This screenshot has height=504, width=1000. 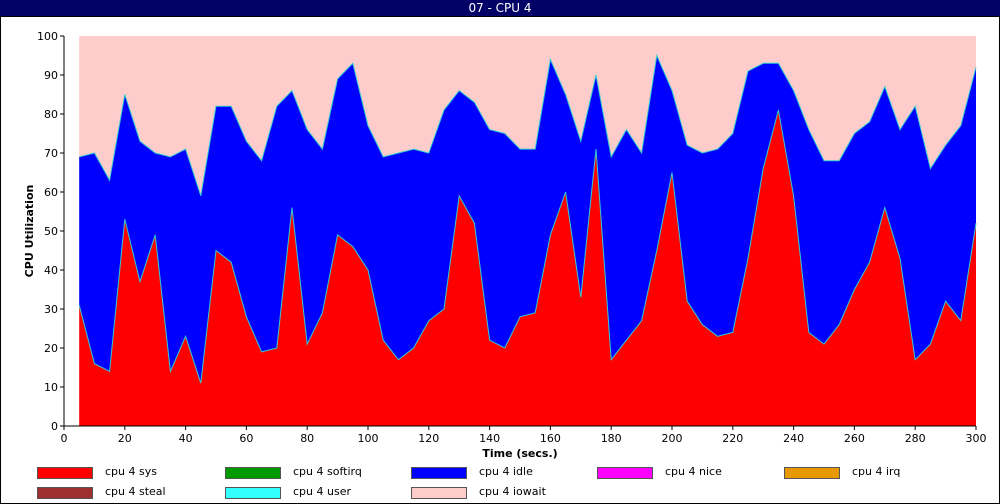 What do you see at coordinates (506, 471) in the screenshot?
I see `legend-label: cpu 4 idle` at bounding box center [506, 471].